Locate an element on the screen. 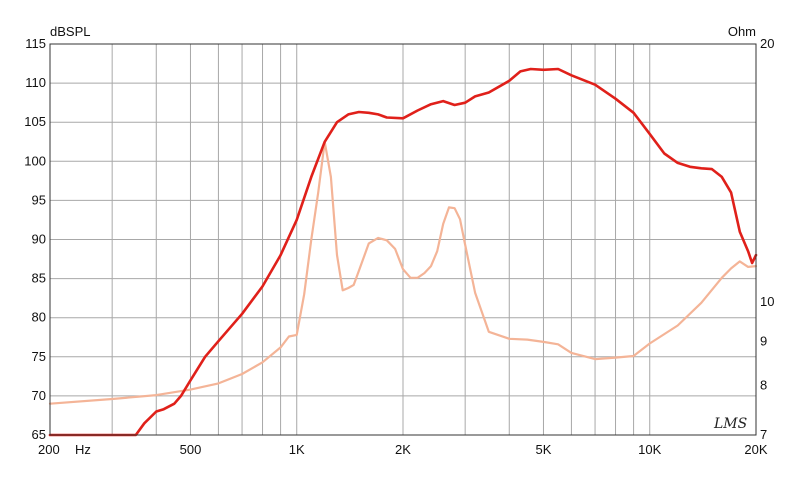 The height and width of the screenshot is (484, 800). y-tick-label: 90 is located at coordinates (39, 239).